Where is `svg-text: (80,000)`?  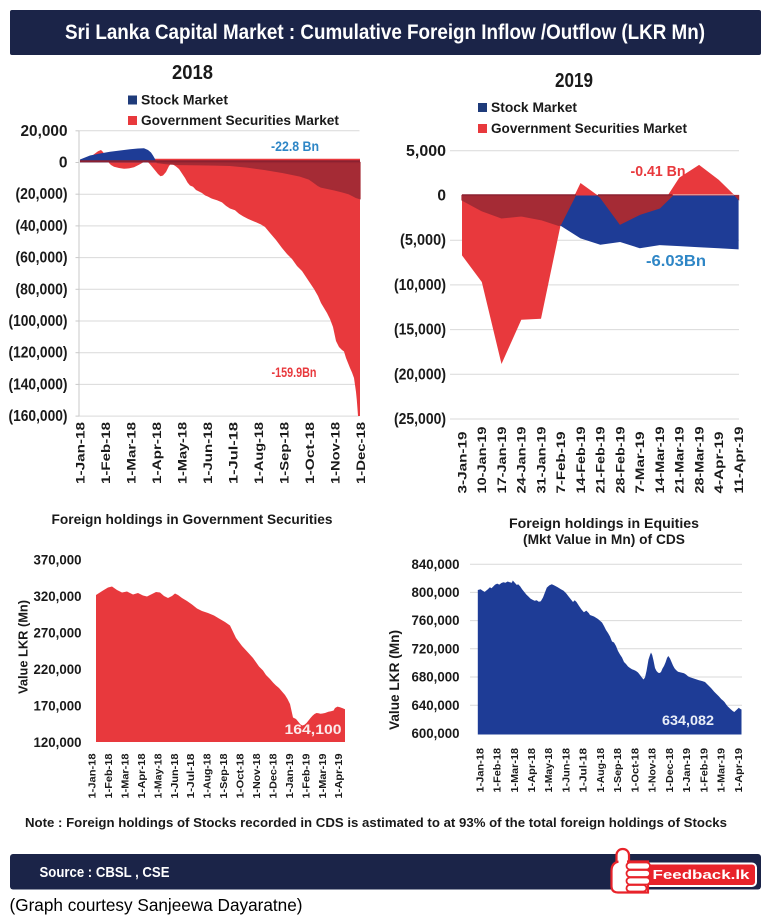
svg-text: (80,000) is located at coordinates (42, 289).